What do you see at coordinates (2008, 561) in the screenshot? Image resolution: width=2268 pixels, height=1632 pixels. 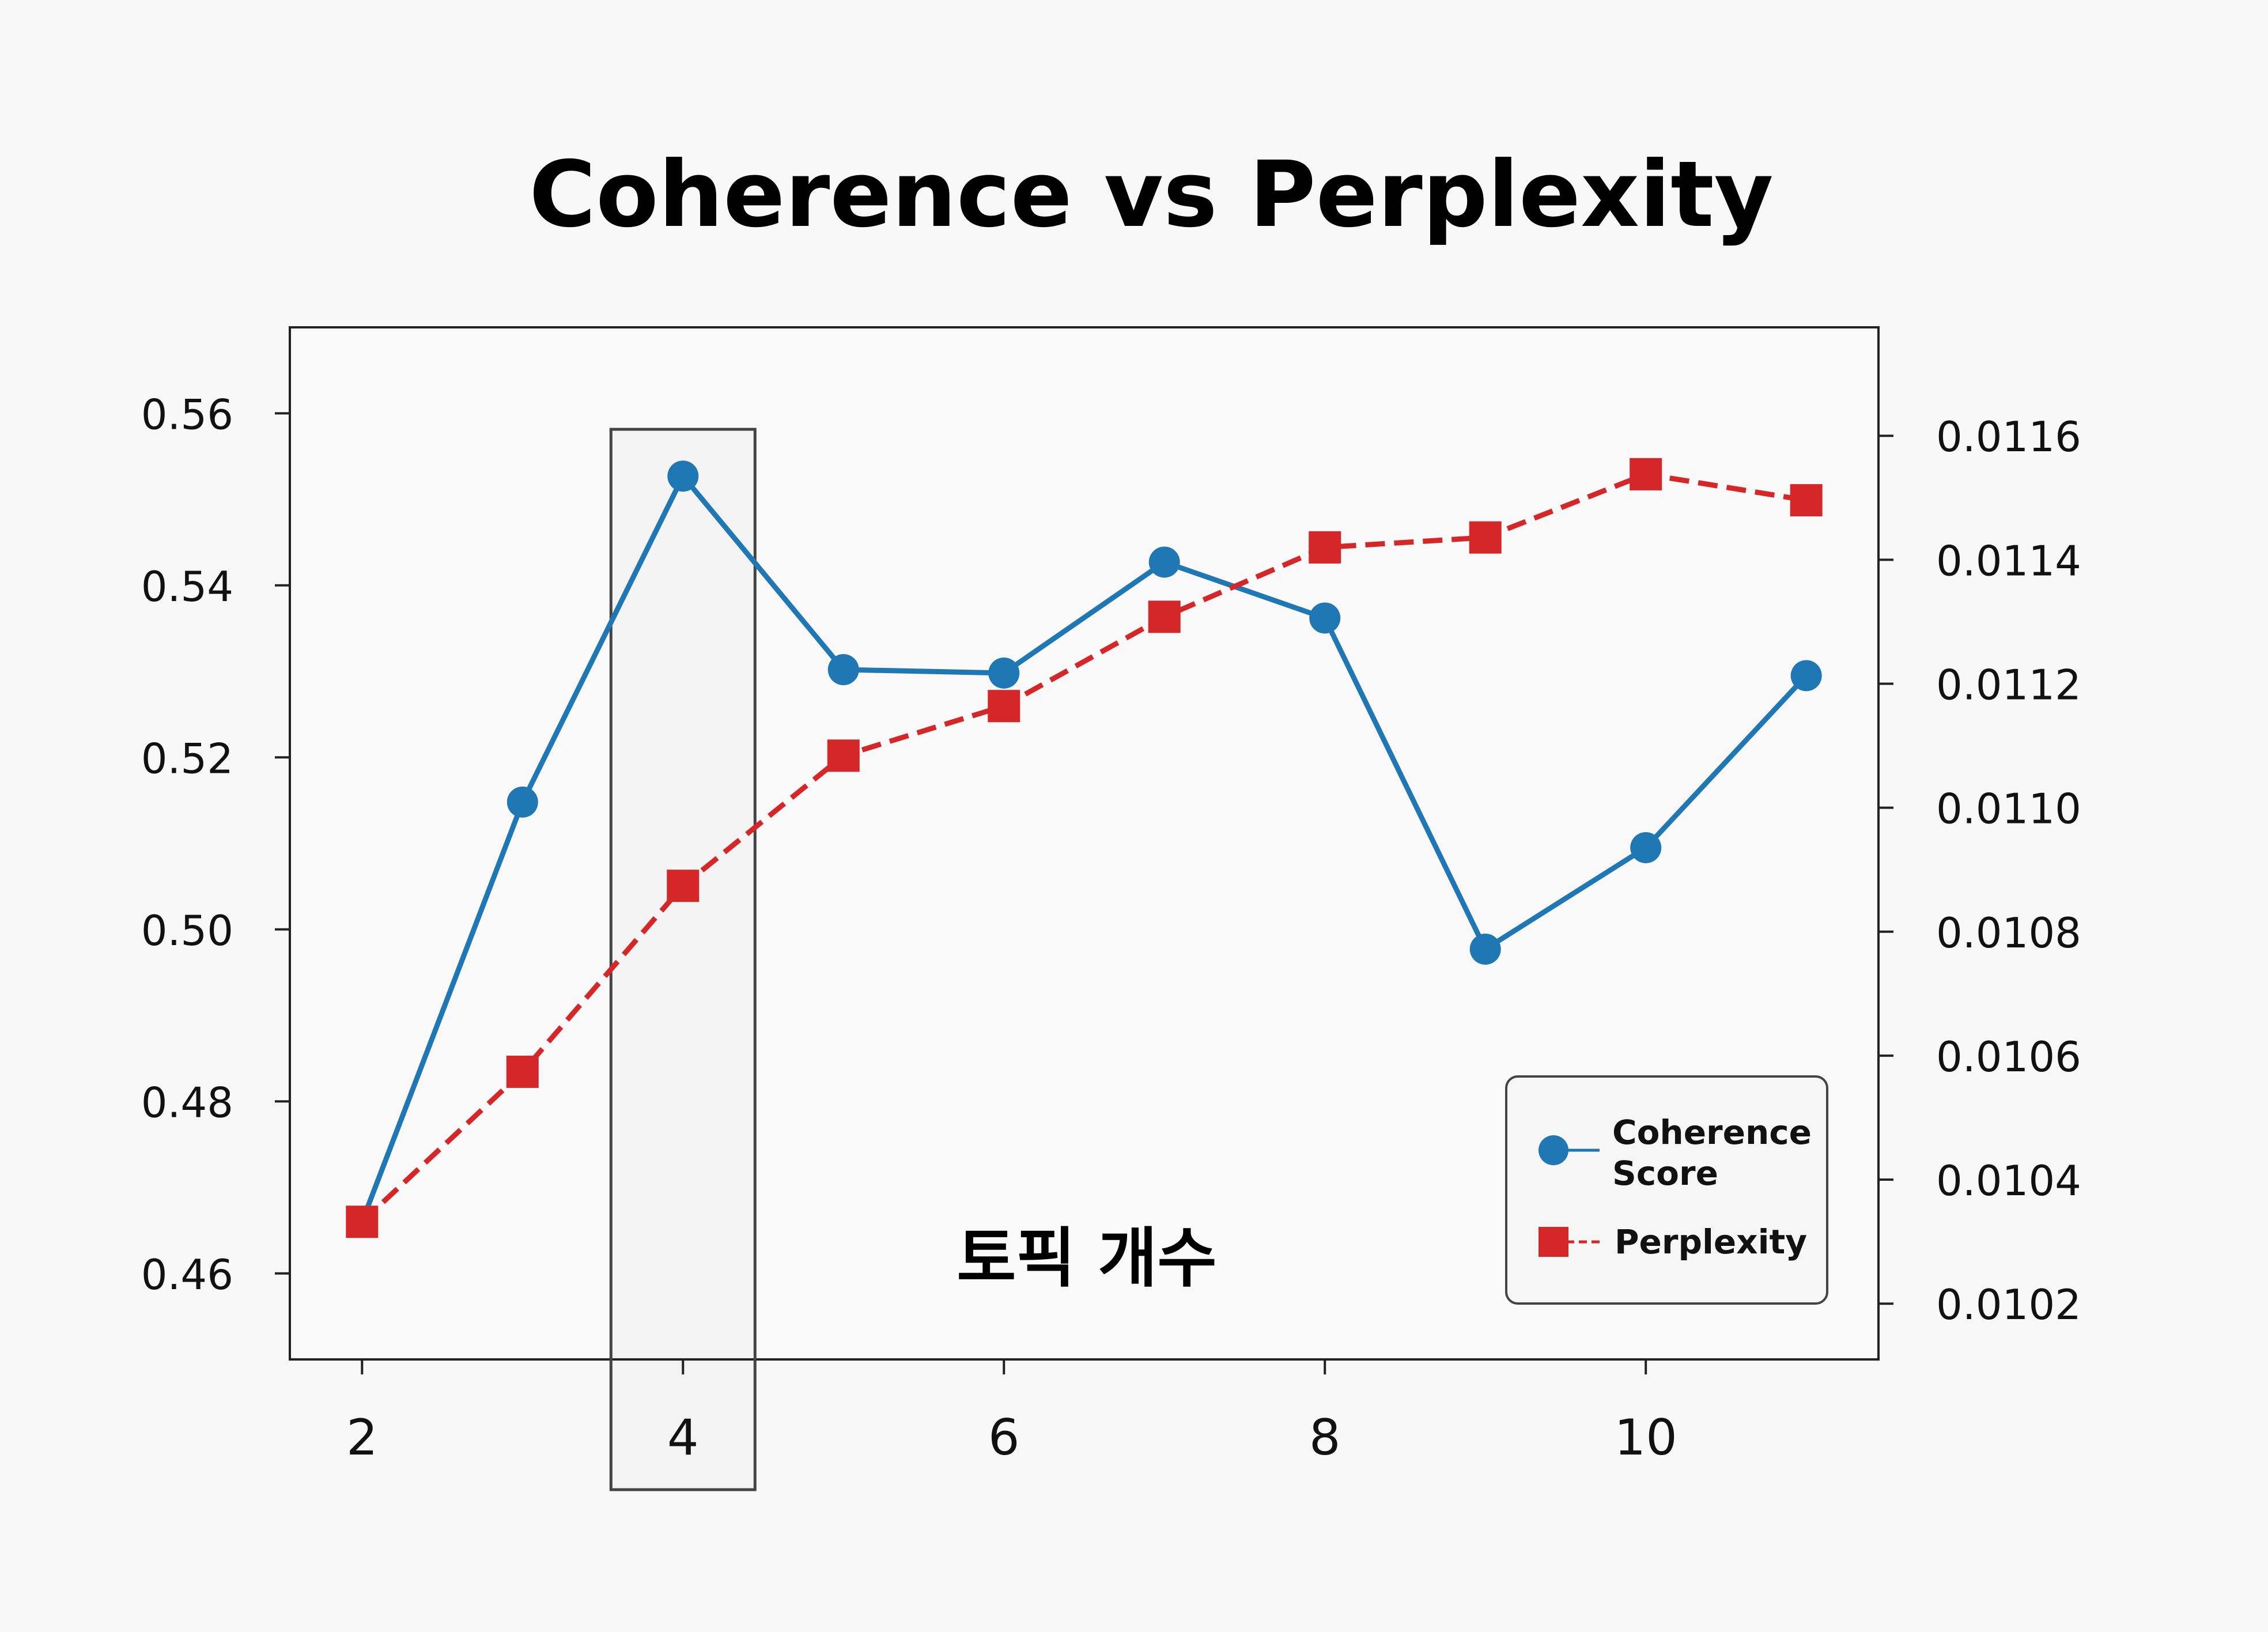 I see `y-right-tick-label: 0.0114` at bounding box center [2008, 561].